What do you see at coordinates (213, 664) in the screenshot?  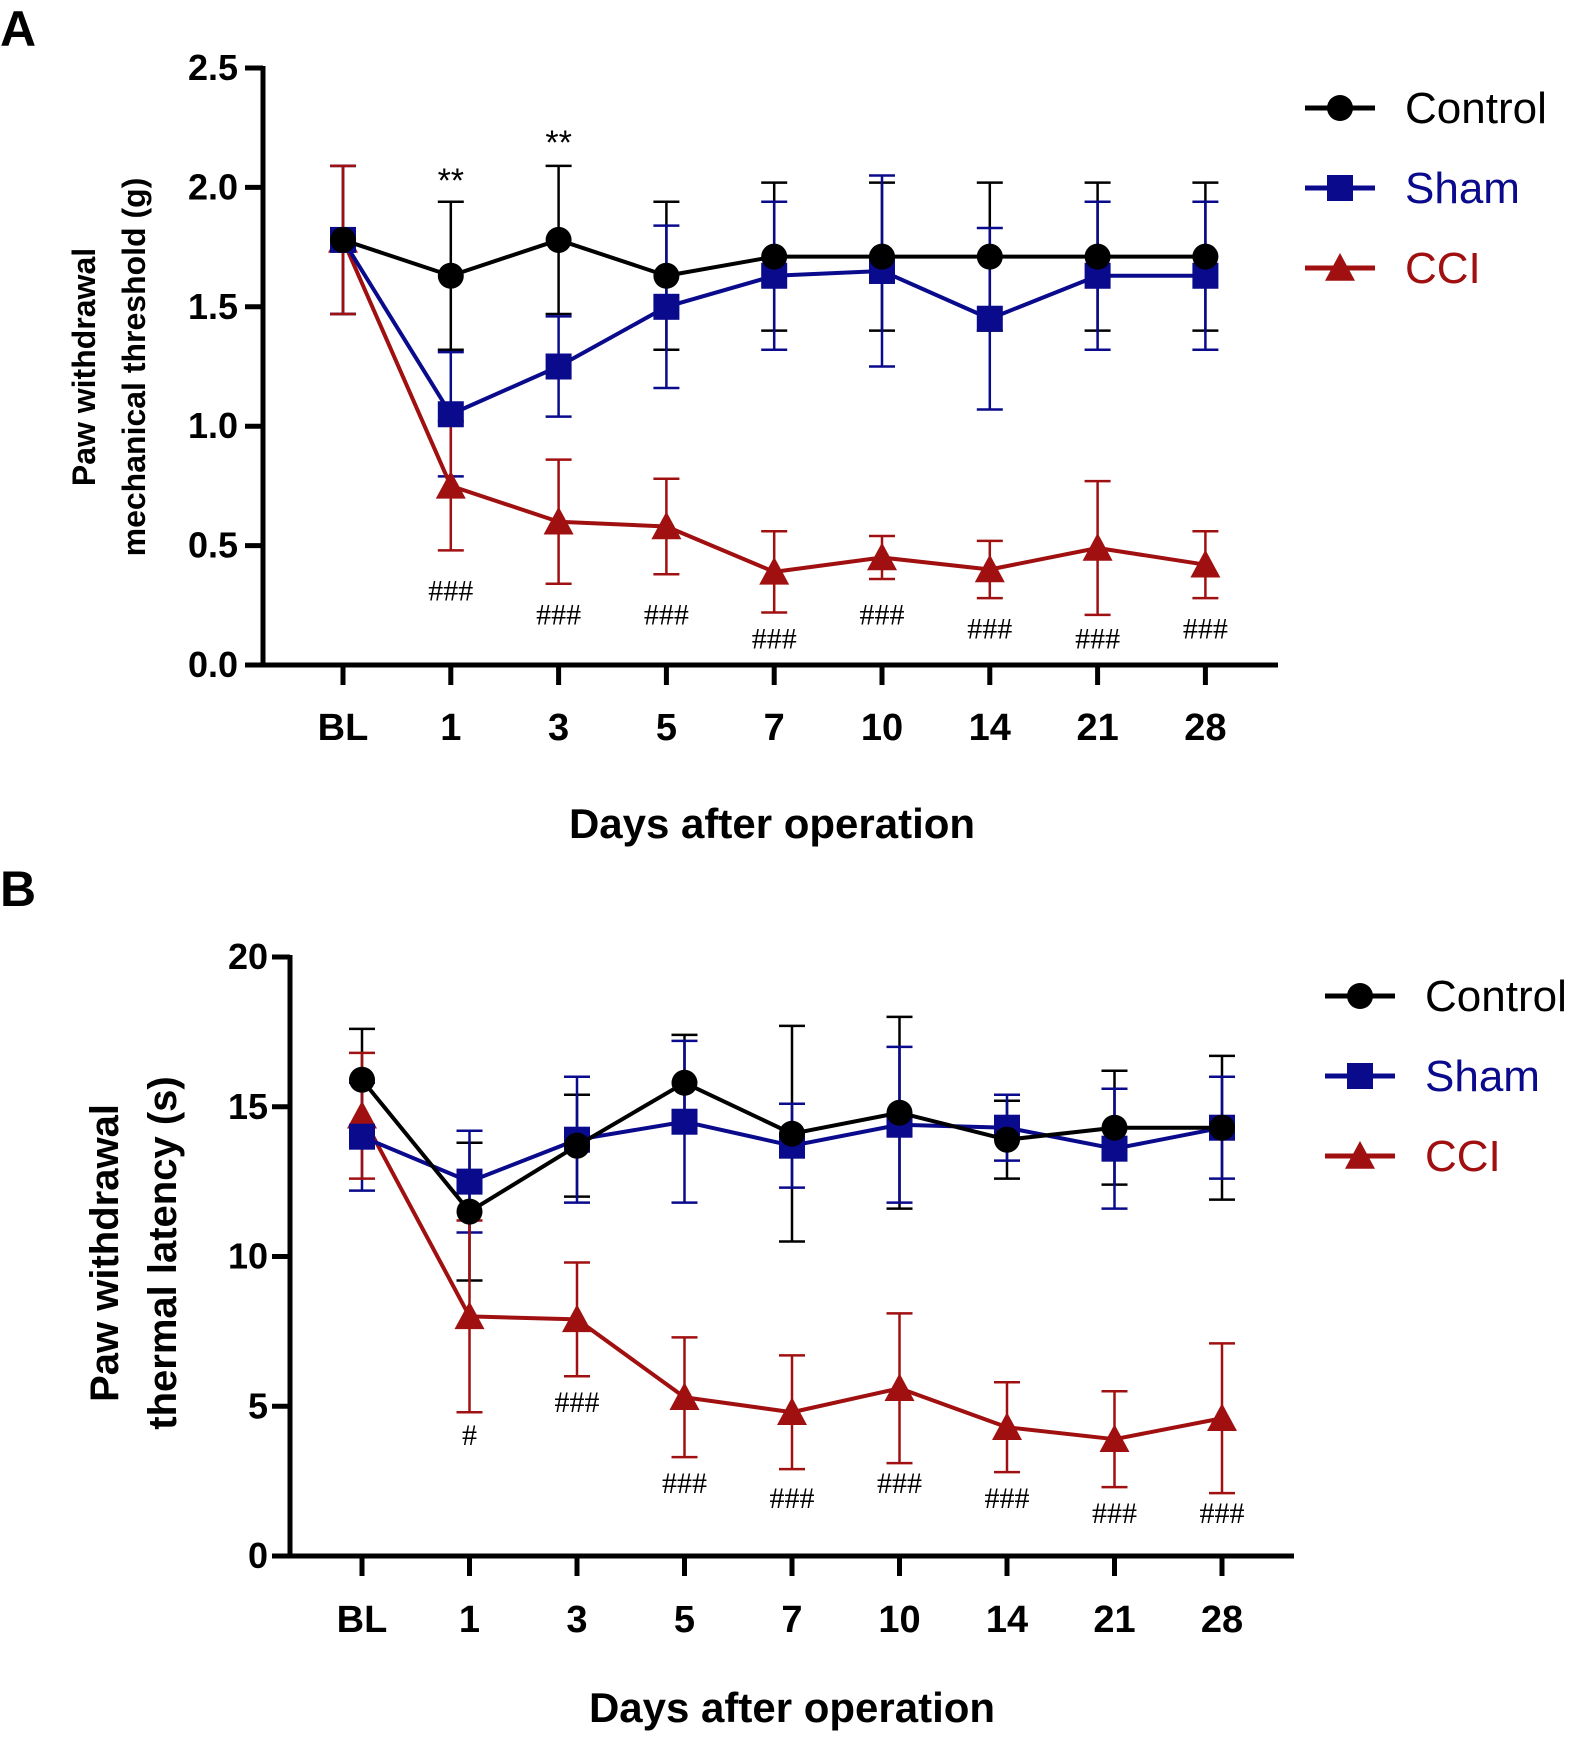 I see `y-tick-label: 0.0` at bounding box center [213, 664].